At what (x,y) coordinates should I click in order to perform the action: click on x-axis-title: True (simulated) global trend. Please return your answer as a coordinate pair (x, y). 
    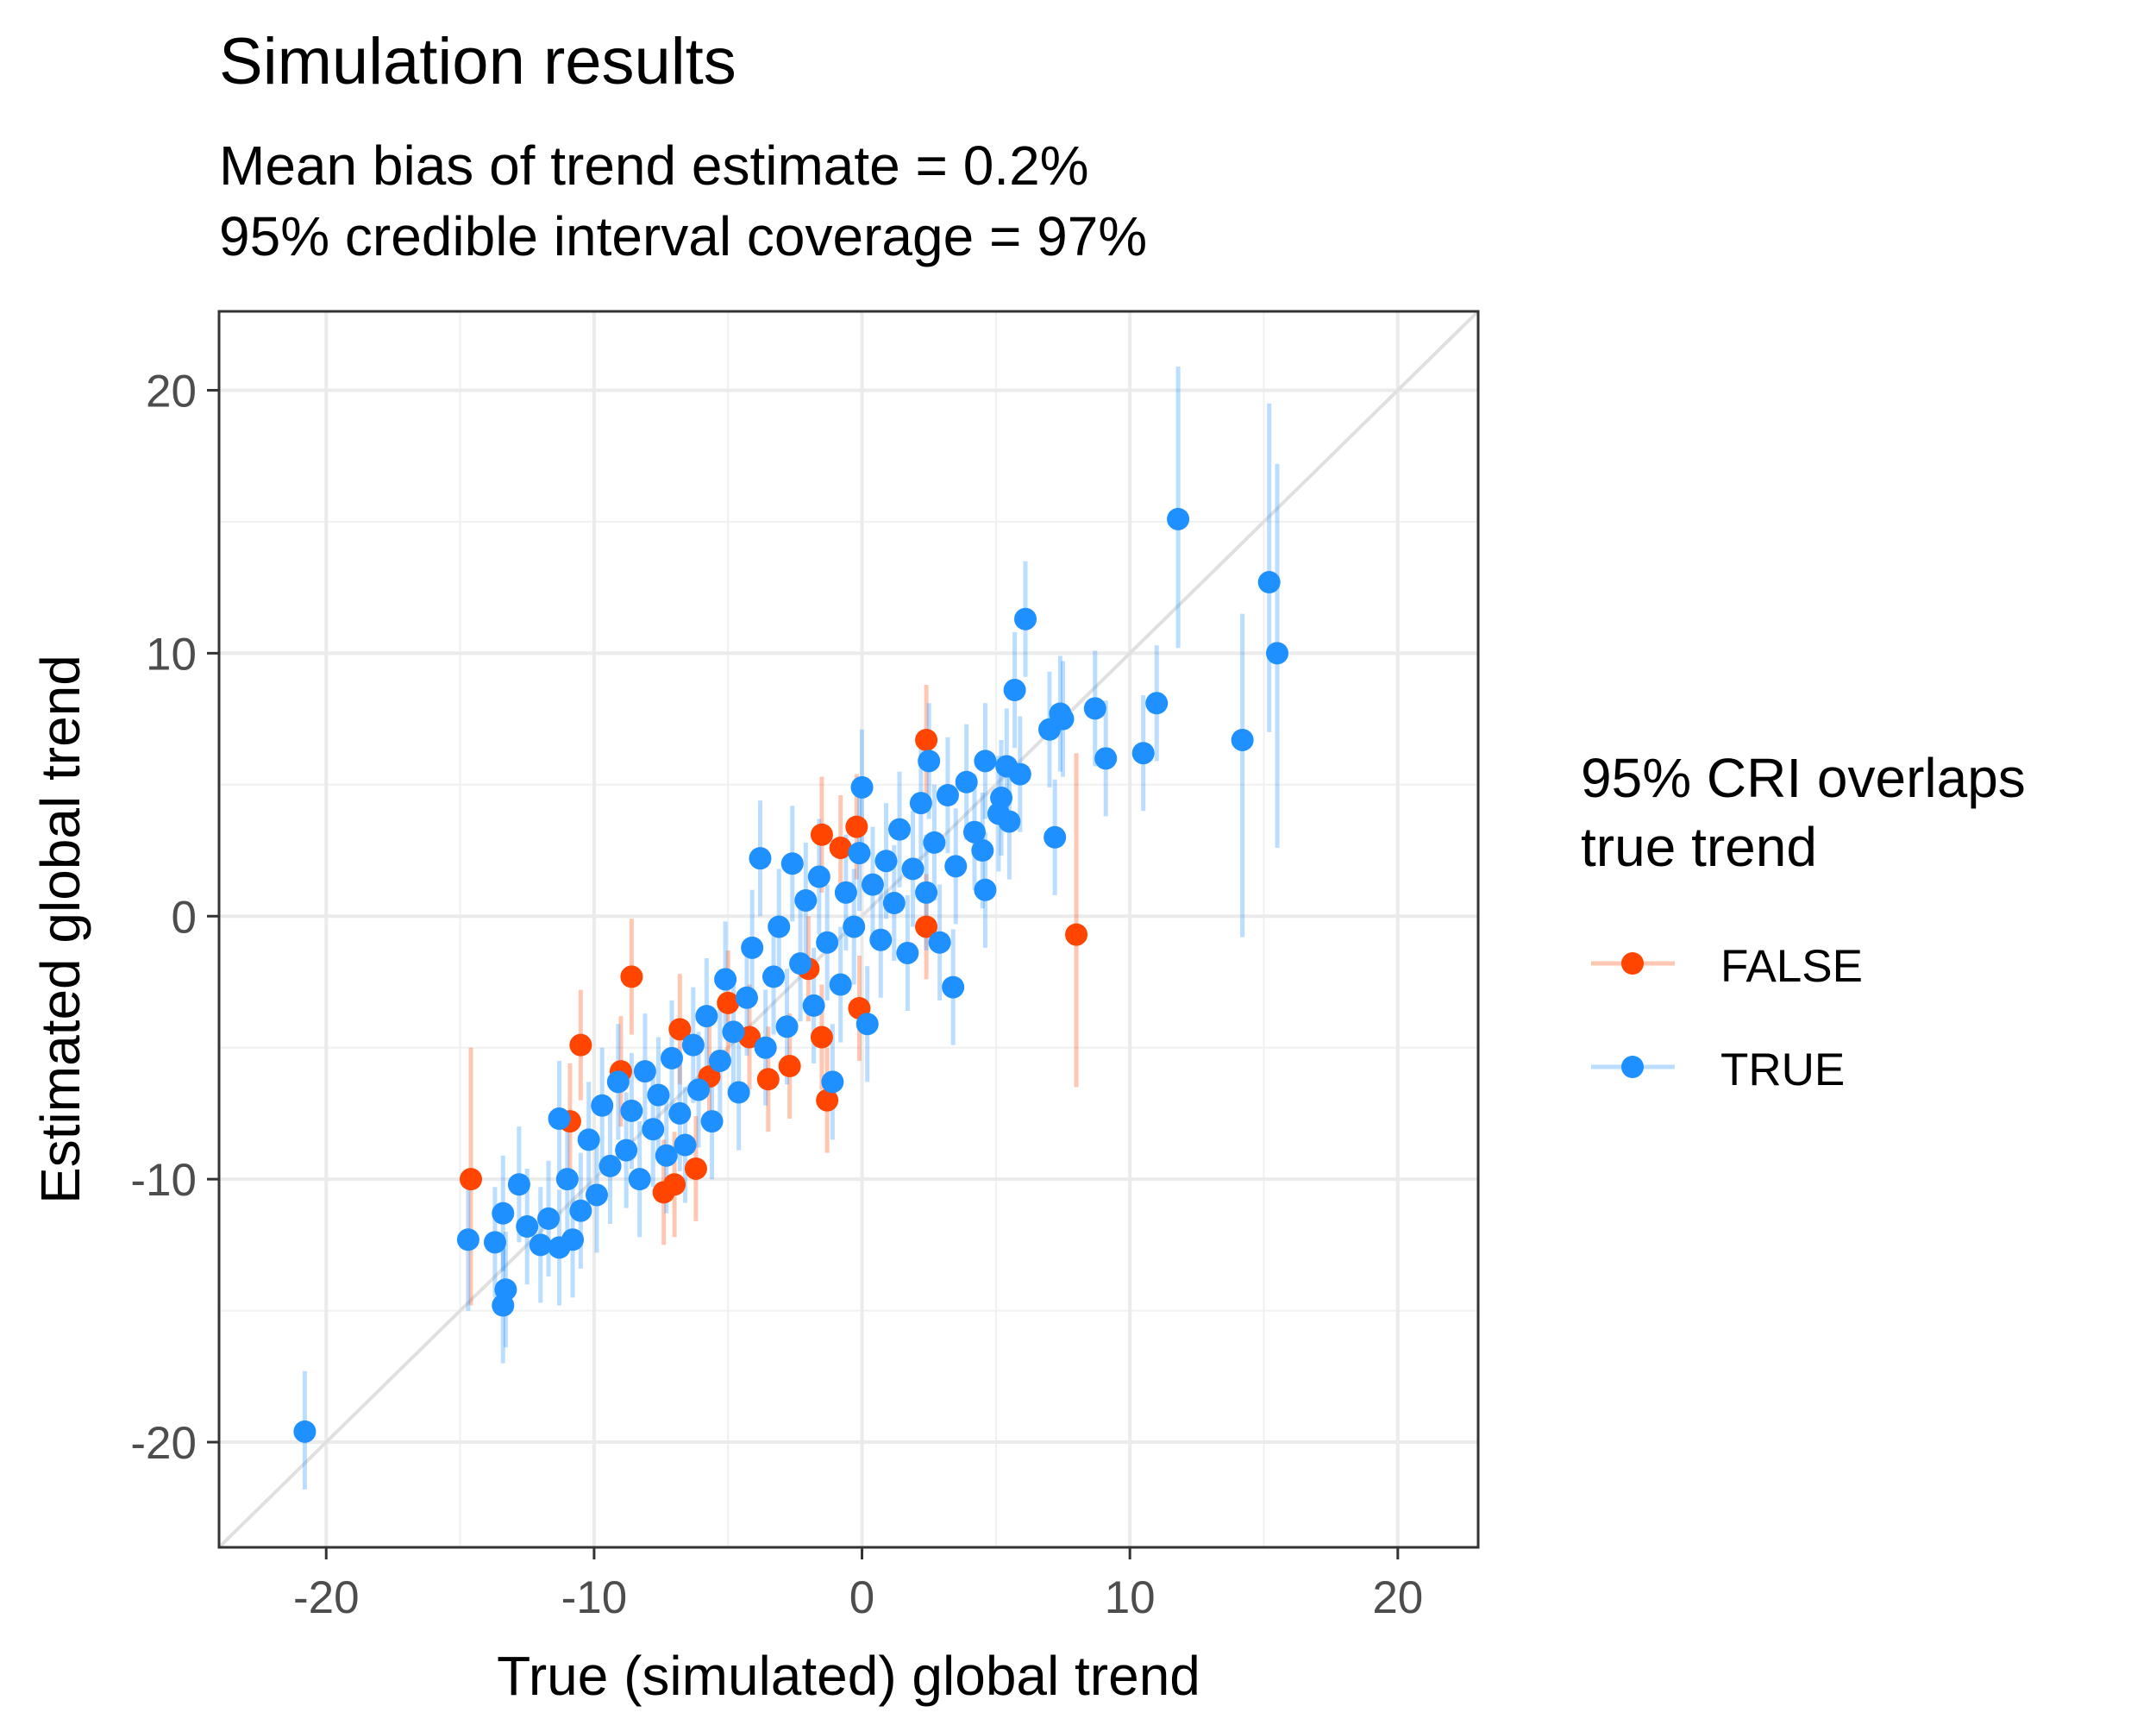
    Looking at the image, I should click on (848, 1676).